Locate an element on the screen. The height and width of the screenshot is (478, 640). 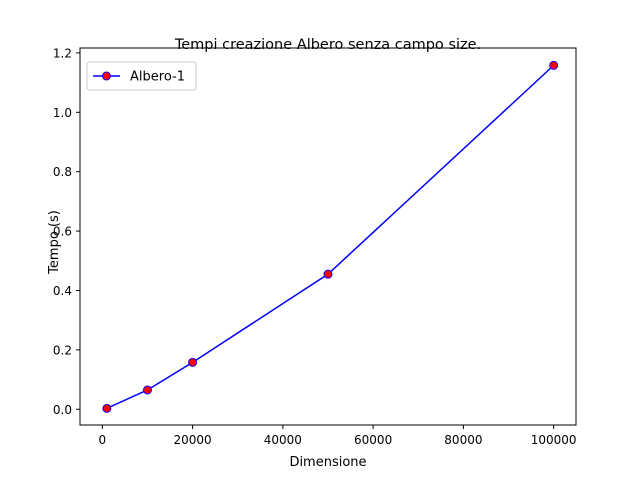
legend-frame is located at coordinates (141, 76).